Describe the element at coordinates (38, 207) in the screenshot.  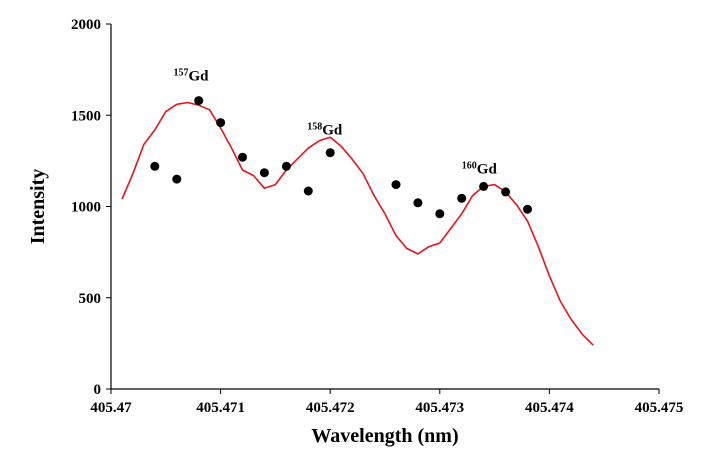
I see `y-axis-title: Intensity` at that location.